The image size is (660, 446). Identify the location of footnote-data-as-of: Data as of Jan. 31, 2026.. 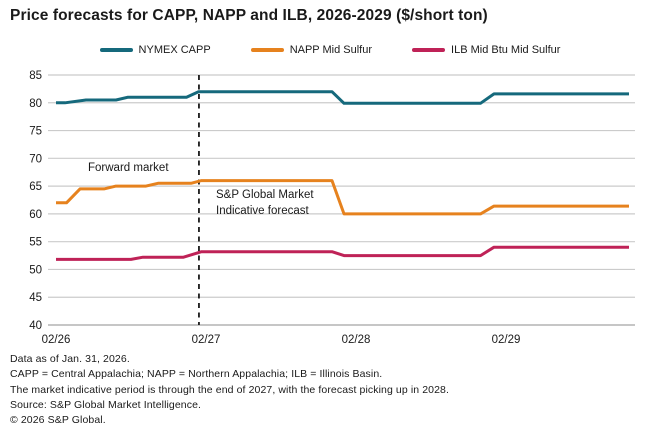
(70, 359).